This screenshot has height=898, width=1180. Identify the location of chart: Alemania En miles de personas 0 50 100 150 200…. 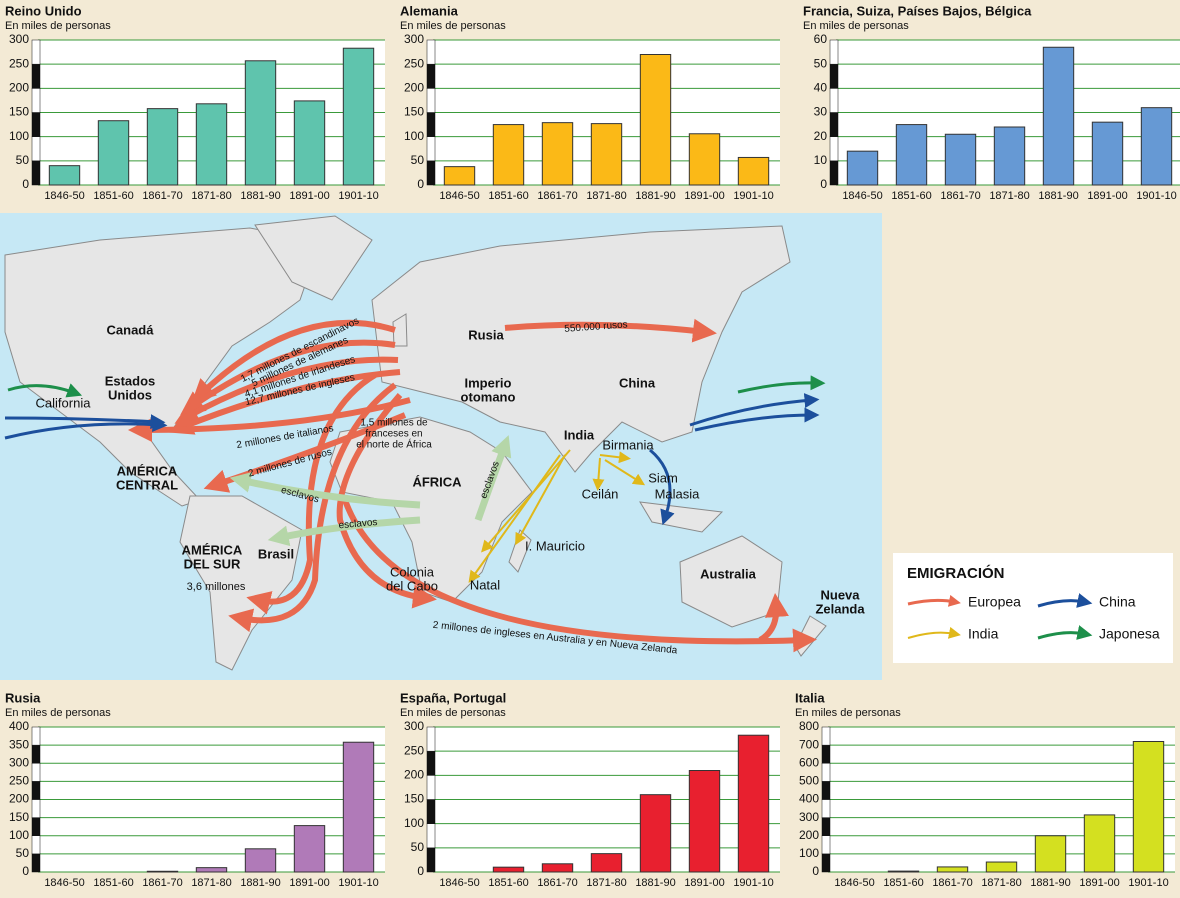
(590, 102).